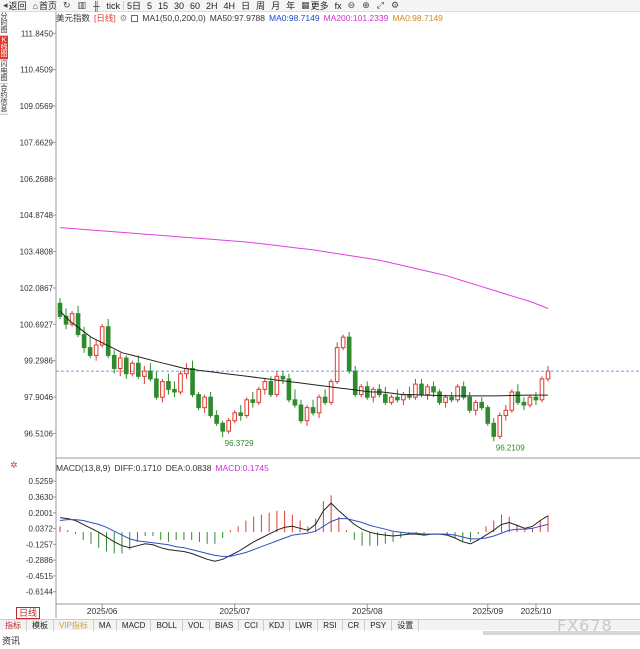 The height and width of the screenshot is (649, 640). What do you see at coordinates (4, 72) in the screenshot?
I see `sidebar-tab-flash: 闪电图` at bounding box center [4, 72].